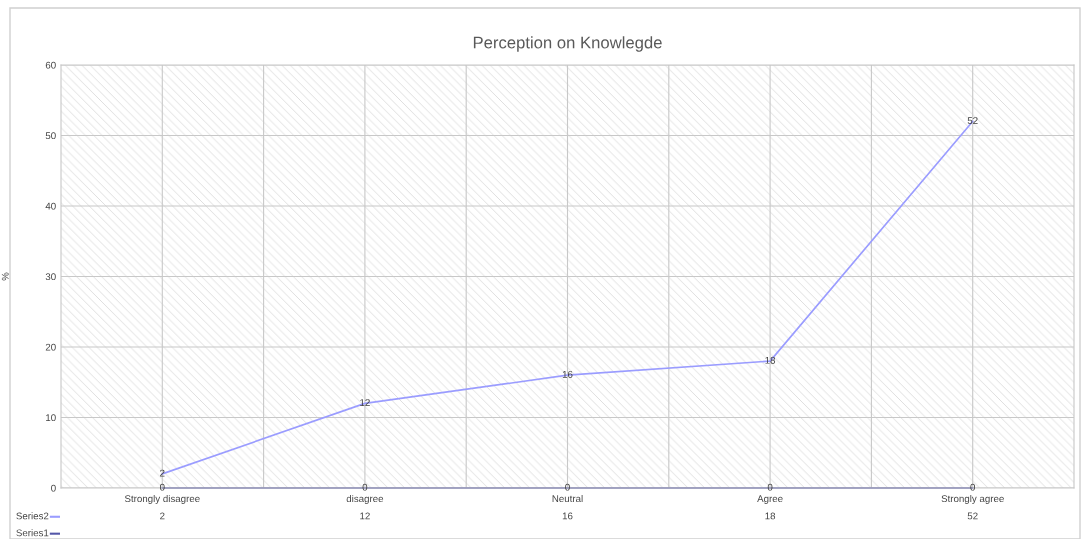  I want to click on y-tick-label: 20, so click(50, 347).